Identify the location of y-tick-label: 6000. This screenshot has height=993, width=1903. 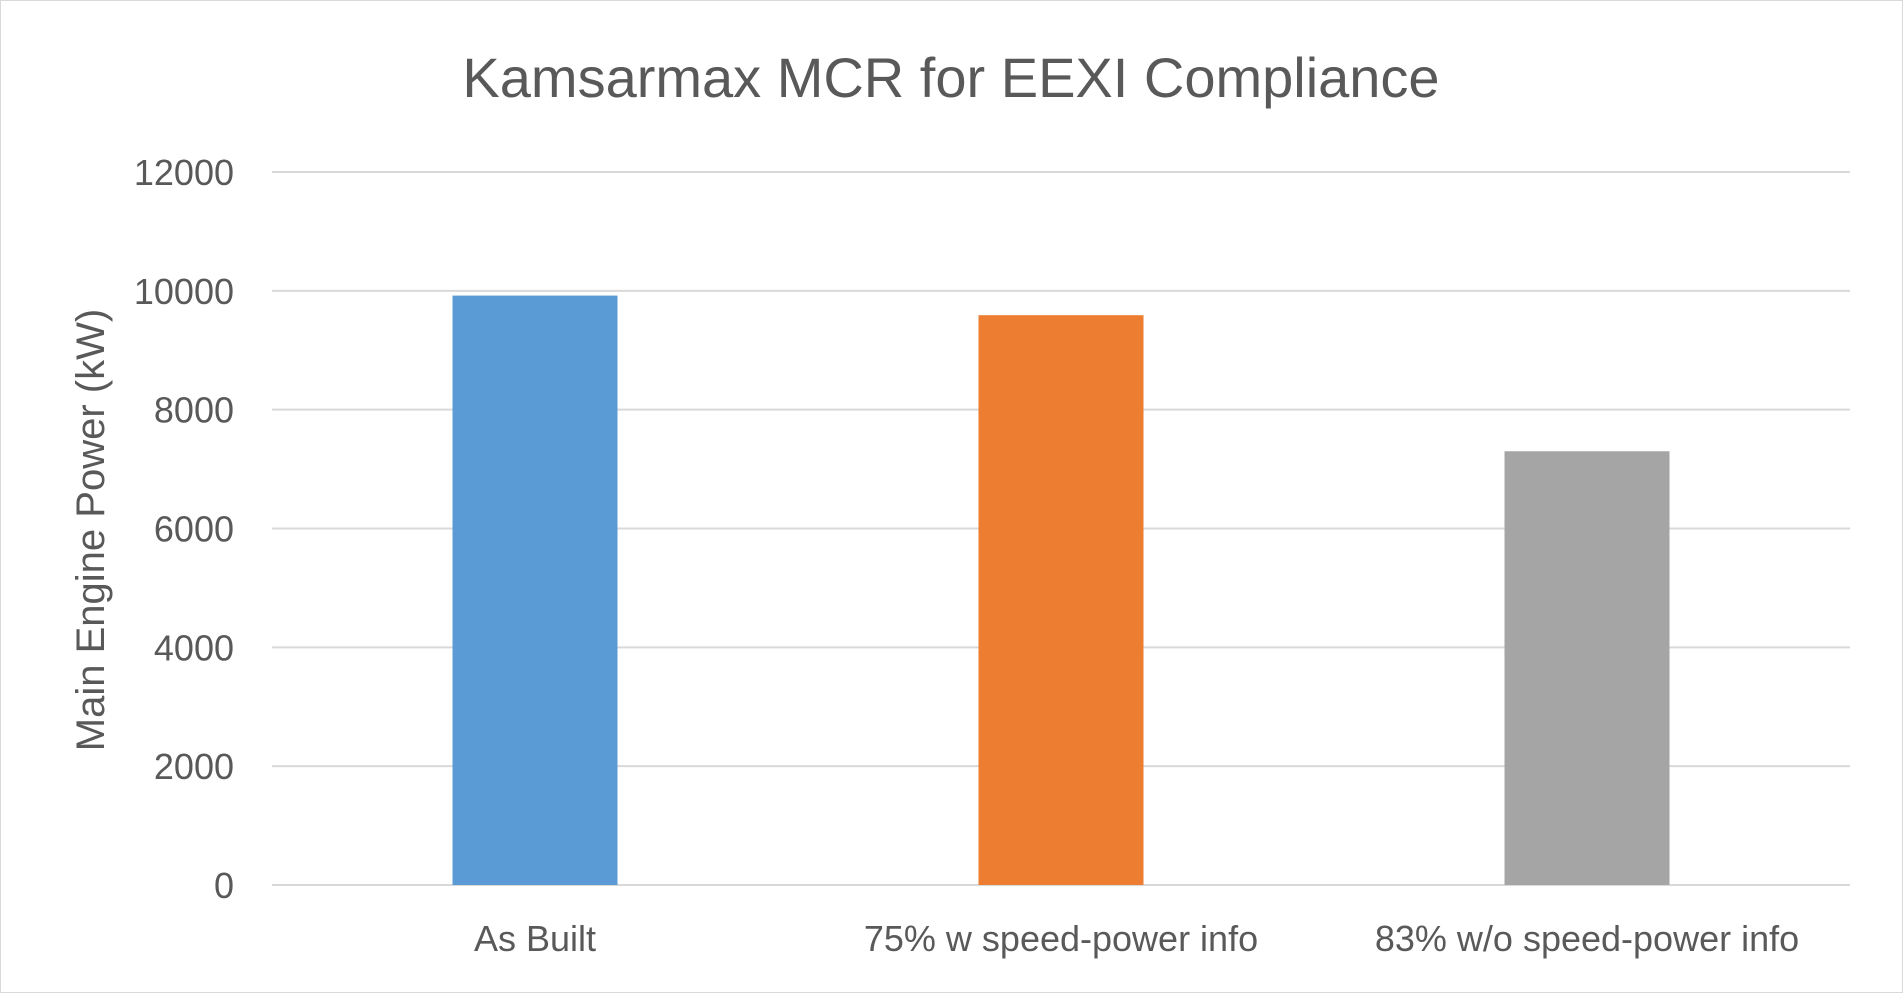
(194, 529).